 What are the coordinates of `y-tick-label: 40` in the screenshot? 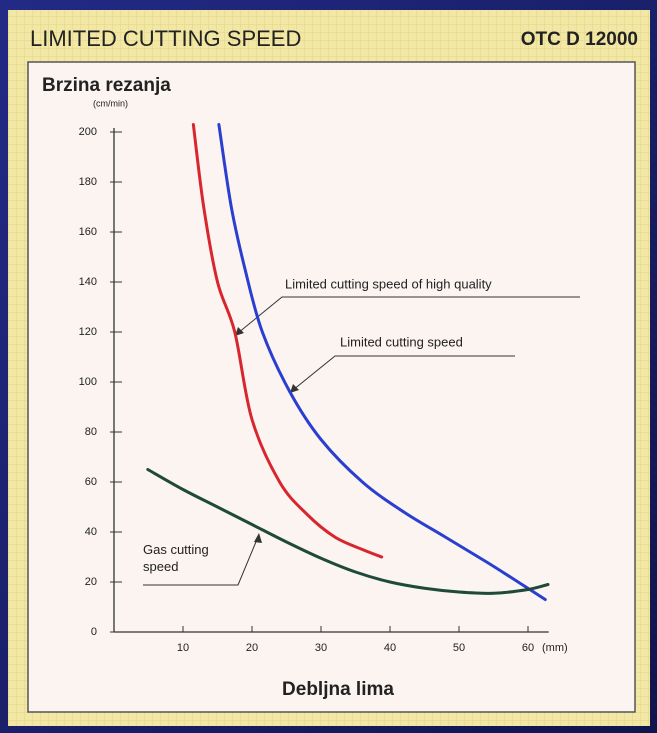 It's located at (91, 532).